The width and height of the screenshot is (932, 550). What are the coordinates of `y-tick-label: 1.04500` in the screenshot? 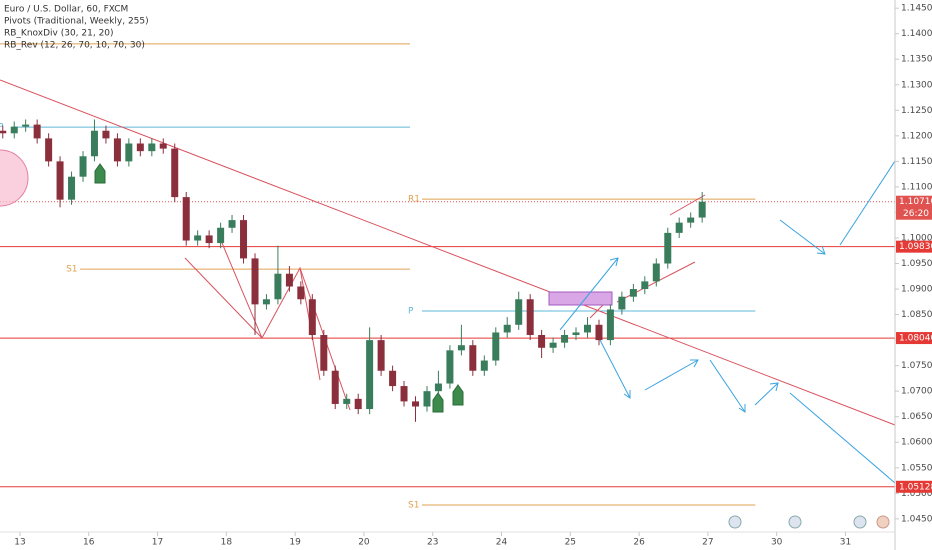 It's located at (916, 519).